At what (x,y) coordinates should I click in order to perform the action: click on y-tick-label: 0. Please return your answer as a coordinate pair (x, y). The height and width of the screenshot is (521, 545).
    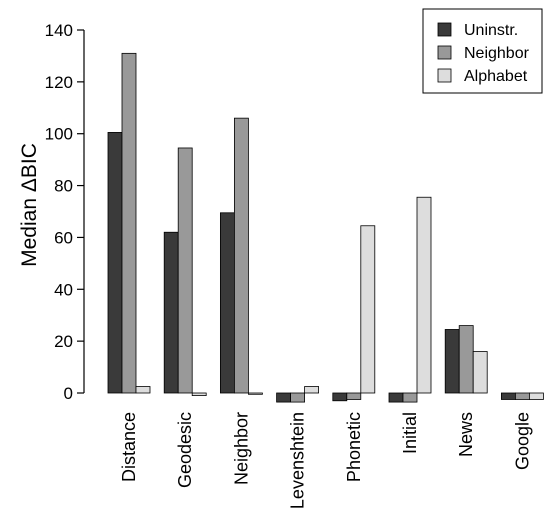
    Looking at the image, I should click on (68, 393).